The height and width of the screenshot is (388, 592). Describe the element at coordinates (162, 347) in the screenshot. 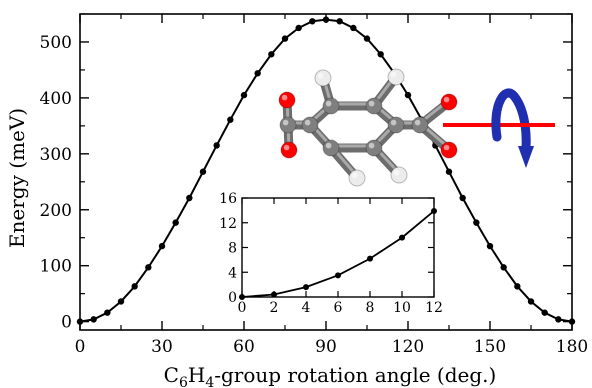

I see `x-tick-label: 30` at that location.